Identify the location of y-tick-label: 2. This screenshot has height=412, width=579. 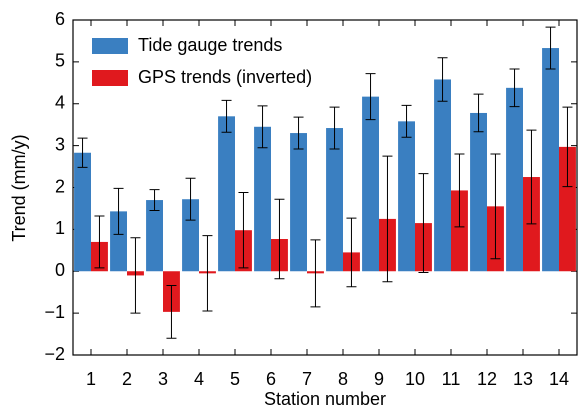
(60, 186).